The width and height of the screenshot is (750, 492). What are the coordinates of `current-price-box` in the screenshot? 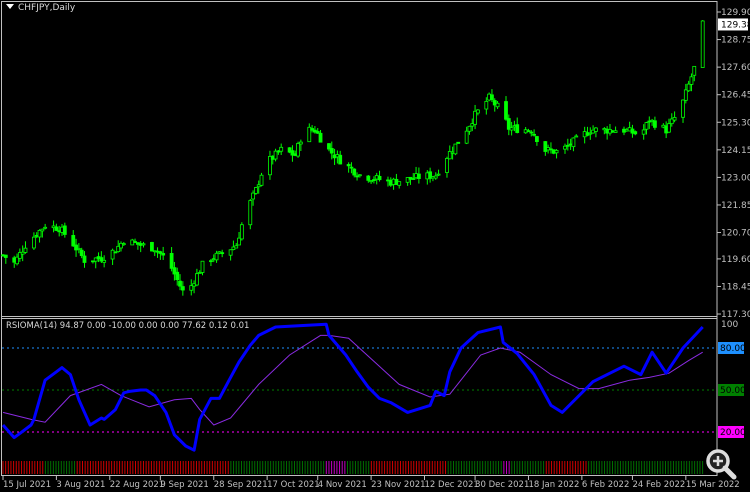 It's located at (733, 24).